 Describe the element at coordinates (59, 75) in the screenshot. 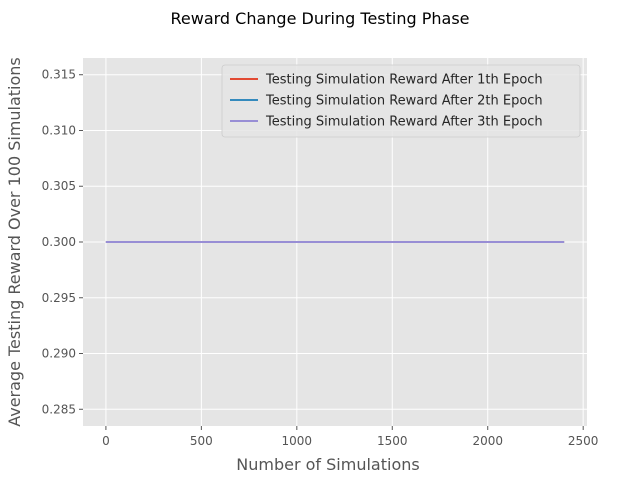

I see `y-tick-label: 0.315` at that location.